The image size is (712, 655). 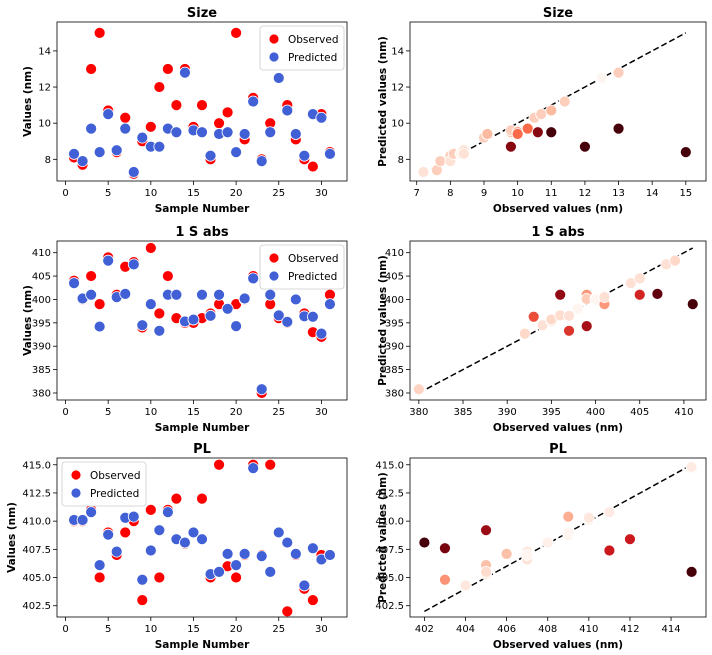 I want to click on x-tick-label: 405, so click(x=639, y=412).